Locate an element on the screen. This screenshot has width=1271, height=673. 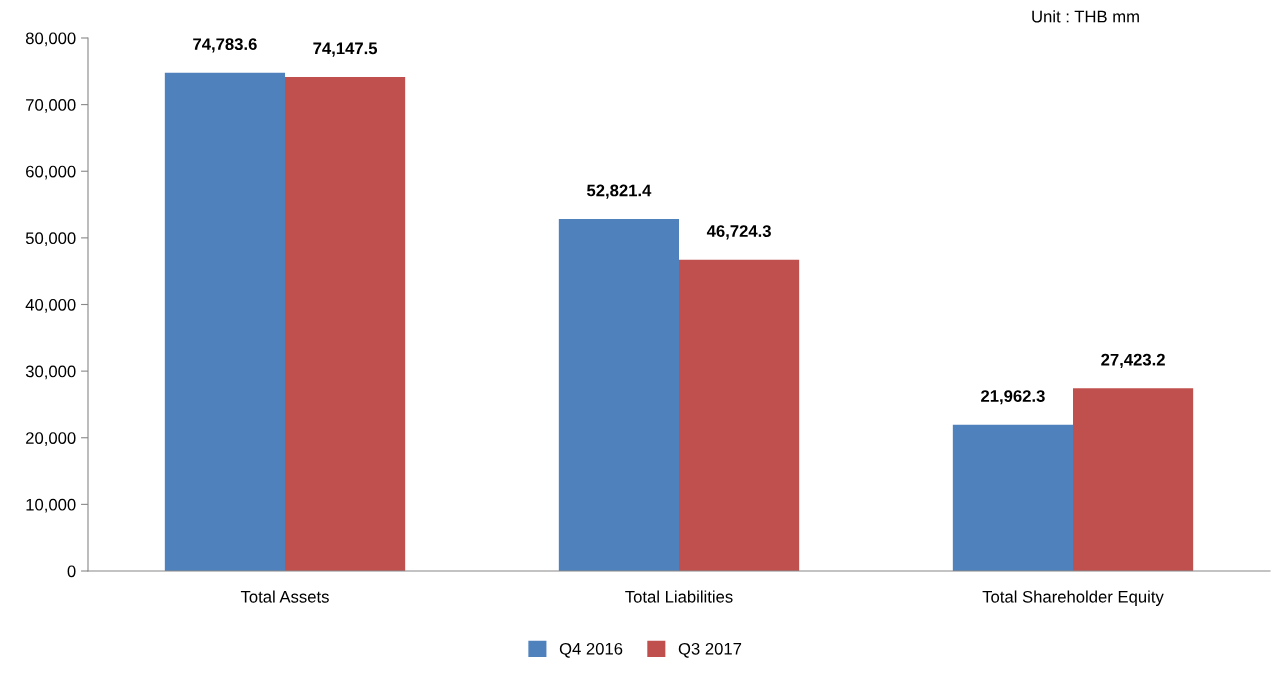
y-tick-label: 40,000 is located at coordinates (50, 305).